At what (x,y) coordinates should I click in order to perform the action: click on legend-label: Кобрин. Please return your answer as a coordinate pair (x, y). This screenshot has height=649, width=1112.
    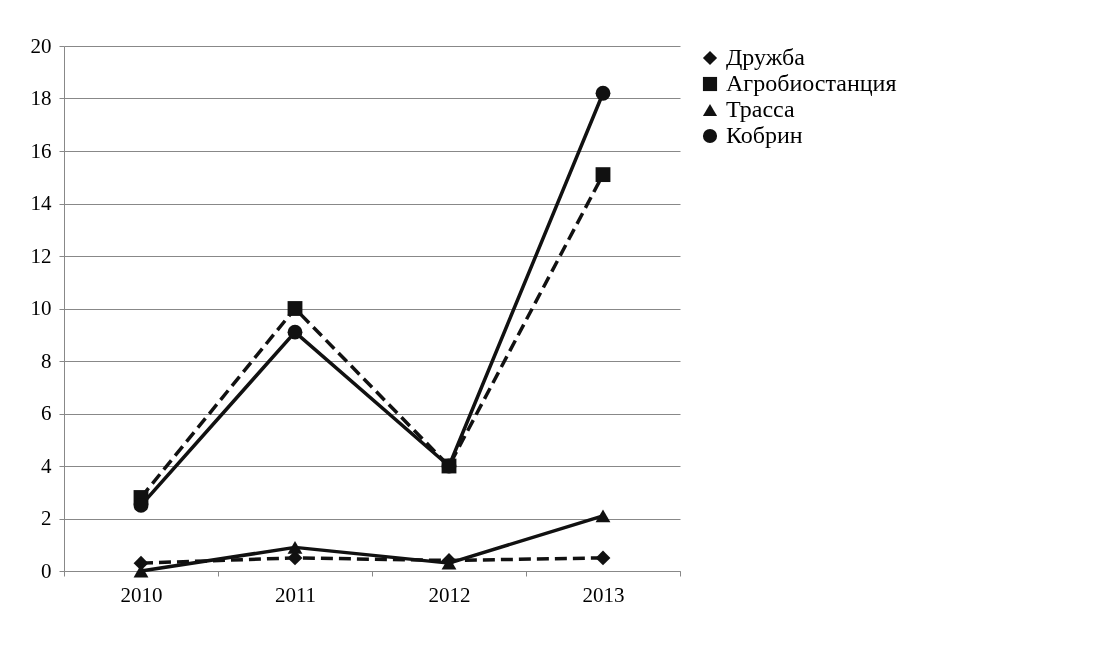
    Looking at the image, I should click on (764, 135).